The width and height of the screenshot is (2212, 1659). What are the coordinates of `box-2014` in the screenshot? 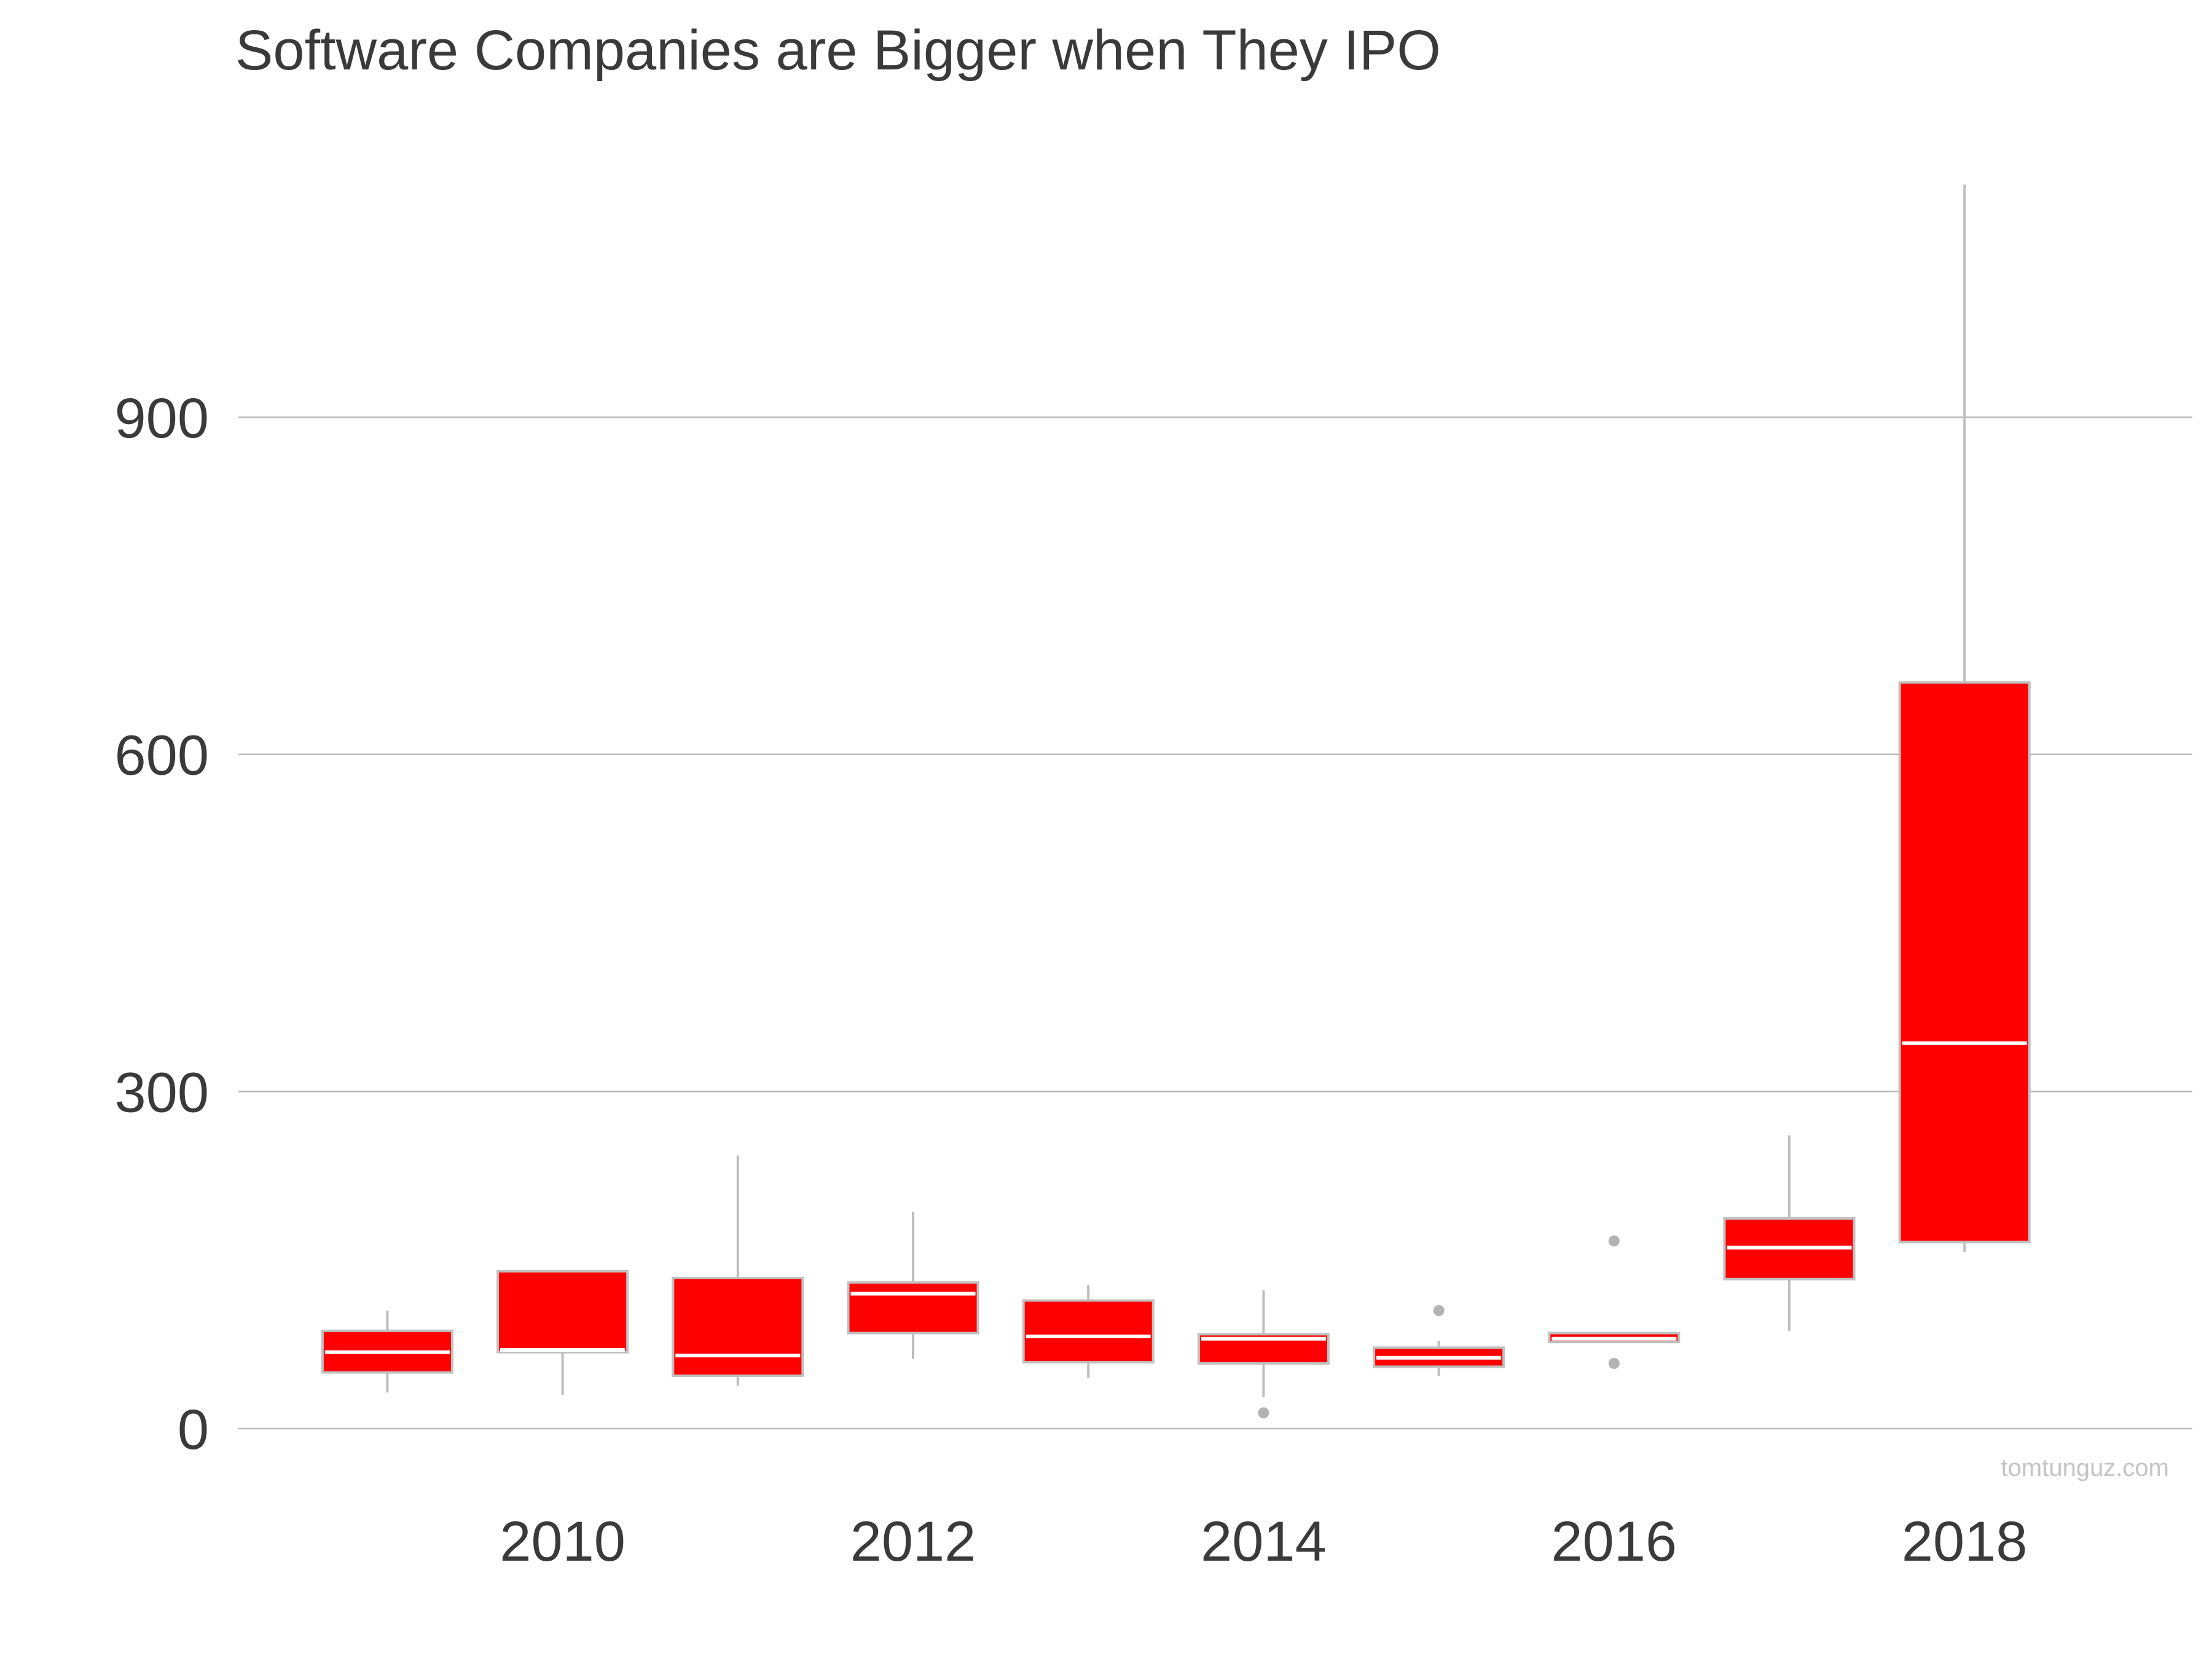 It's located at (1263, 1354).